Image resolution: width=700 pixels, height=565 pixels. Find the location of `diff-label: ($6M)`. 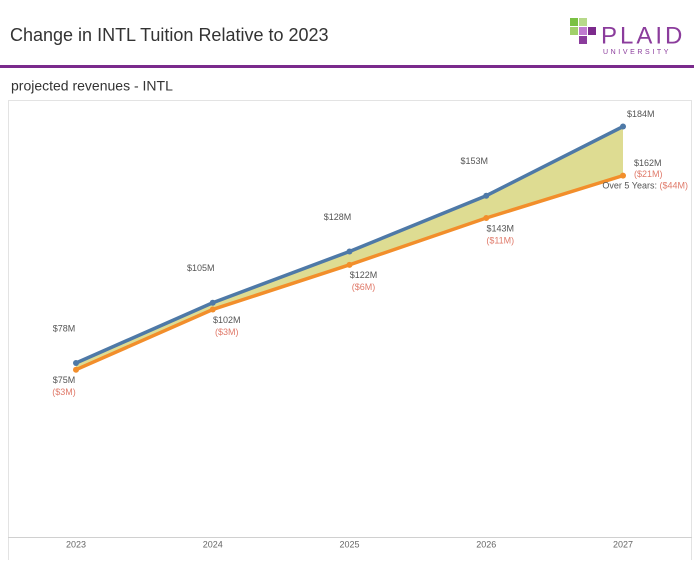

diff-label: ($6M) is located at coordinates (364, 287).